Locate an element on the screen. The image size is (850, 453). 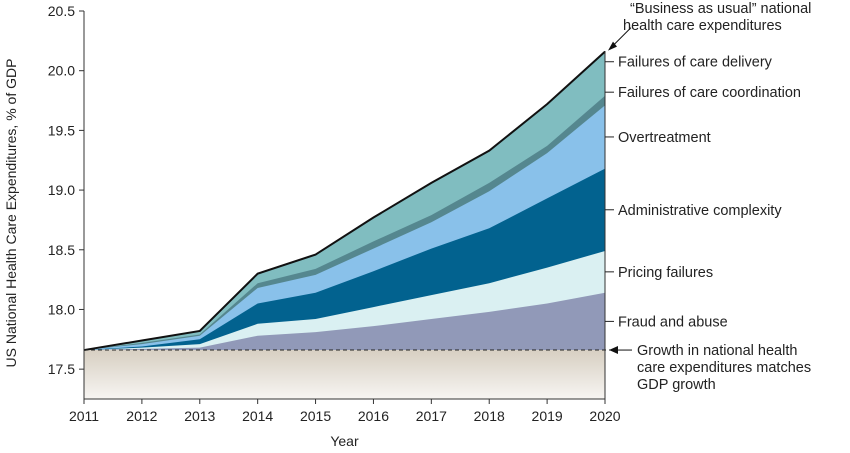
x-tick-label: 2018 is located at coordinates (489, 416).